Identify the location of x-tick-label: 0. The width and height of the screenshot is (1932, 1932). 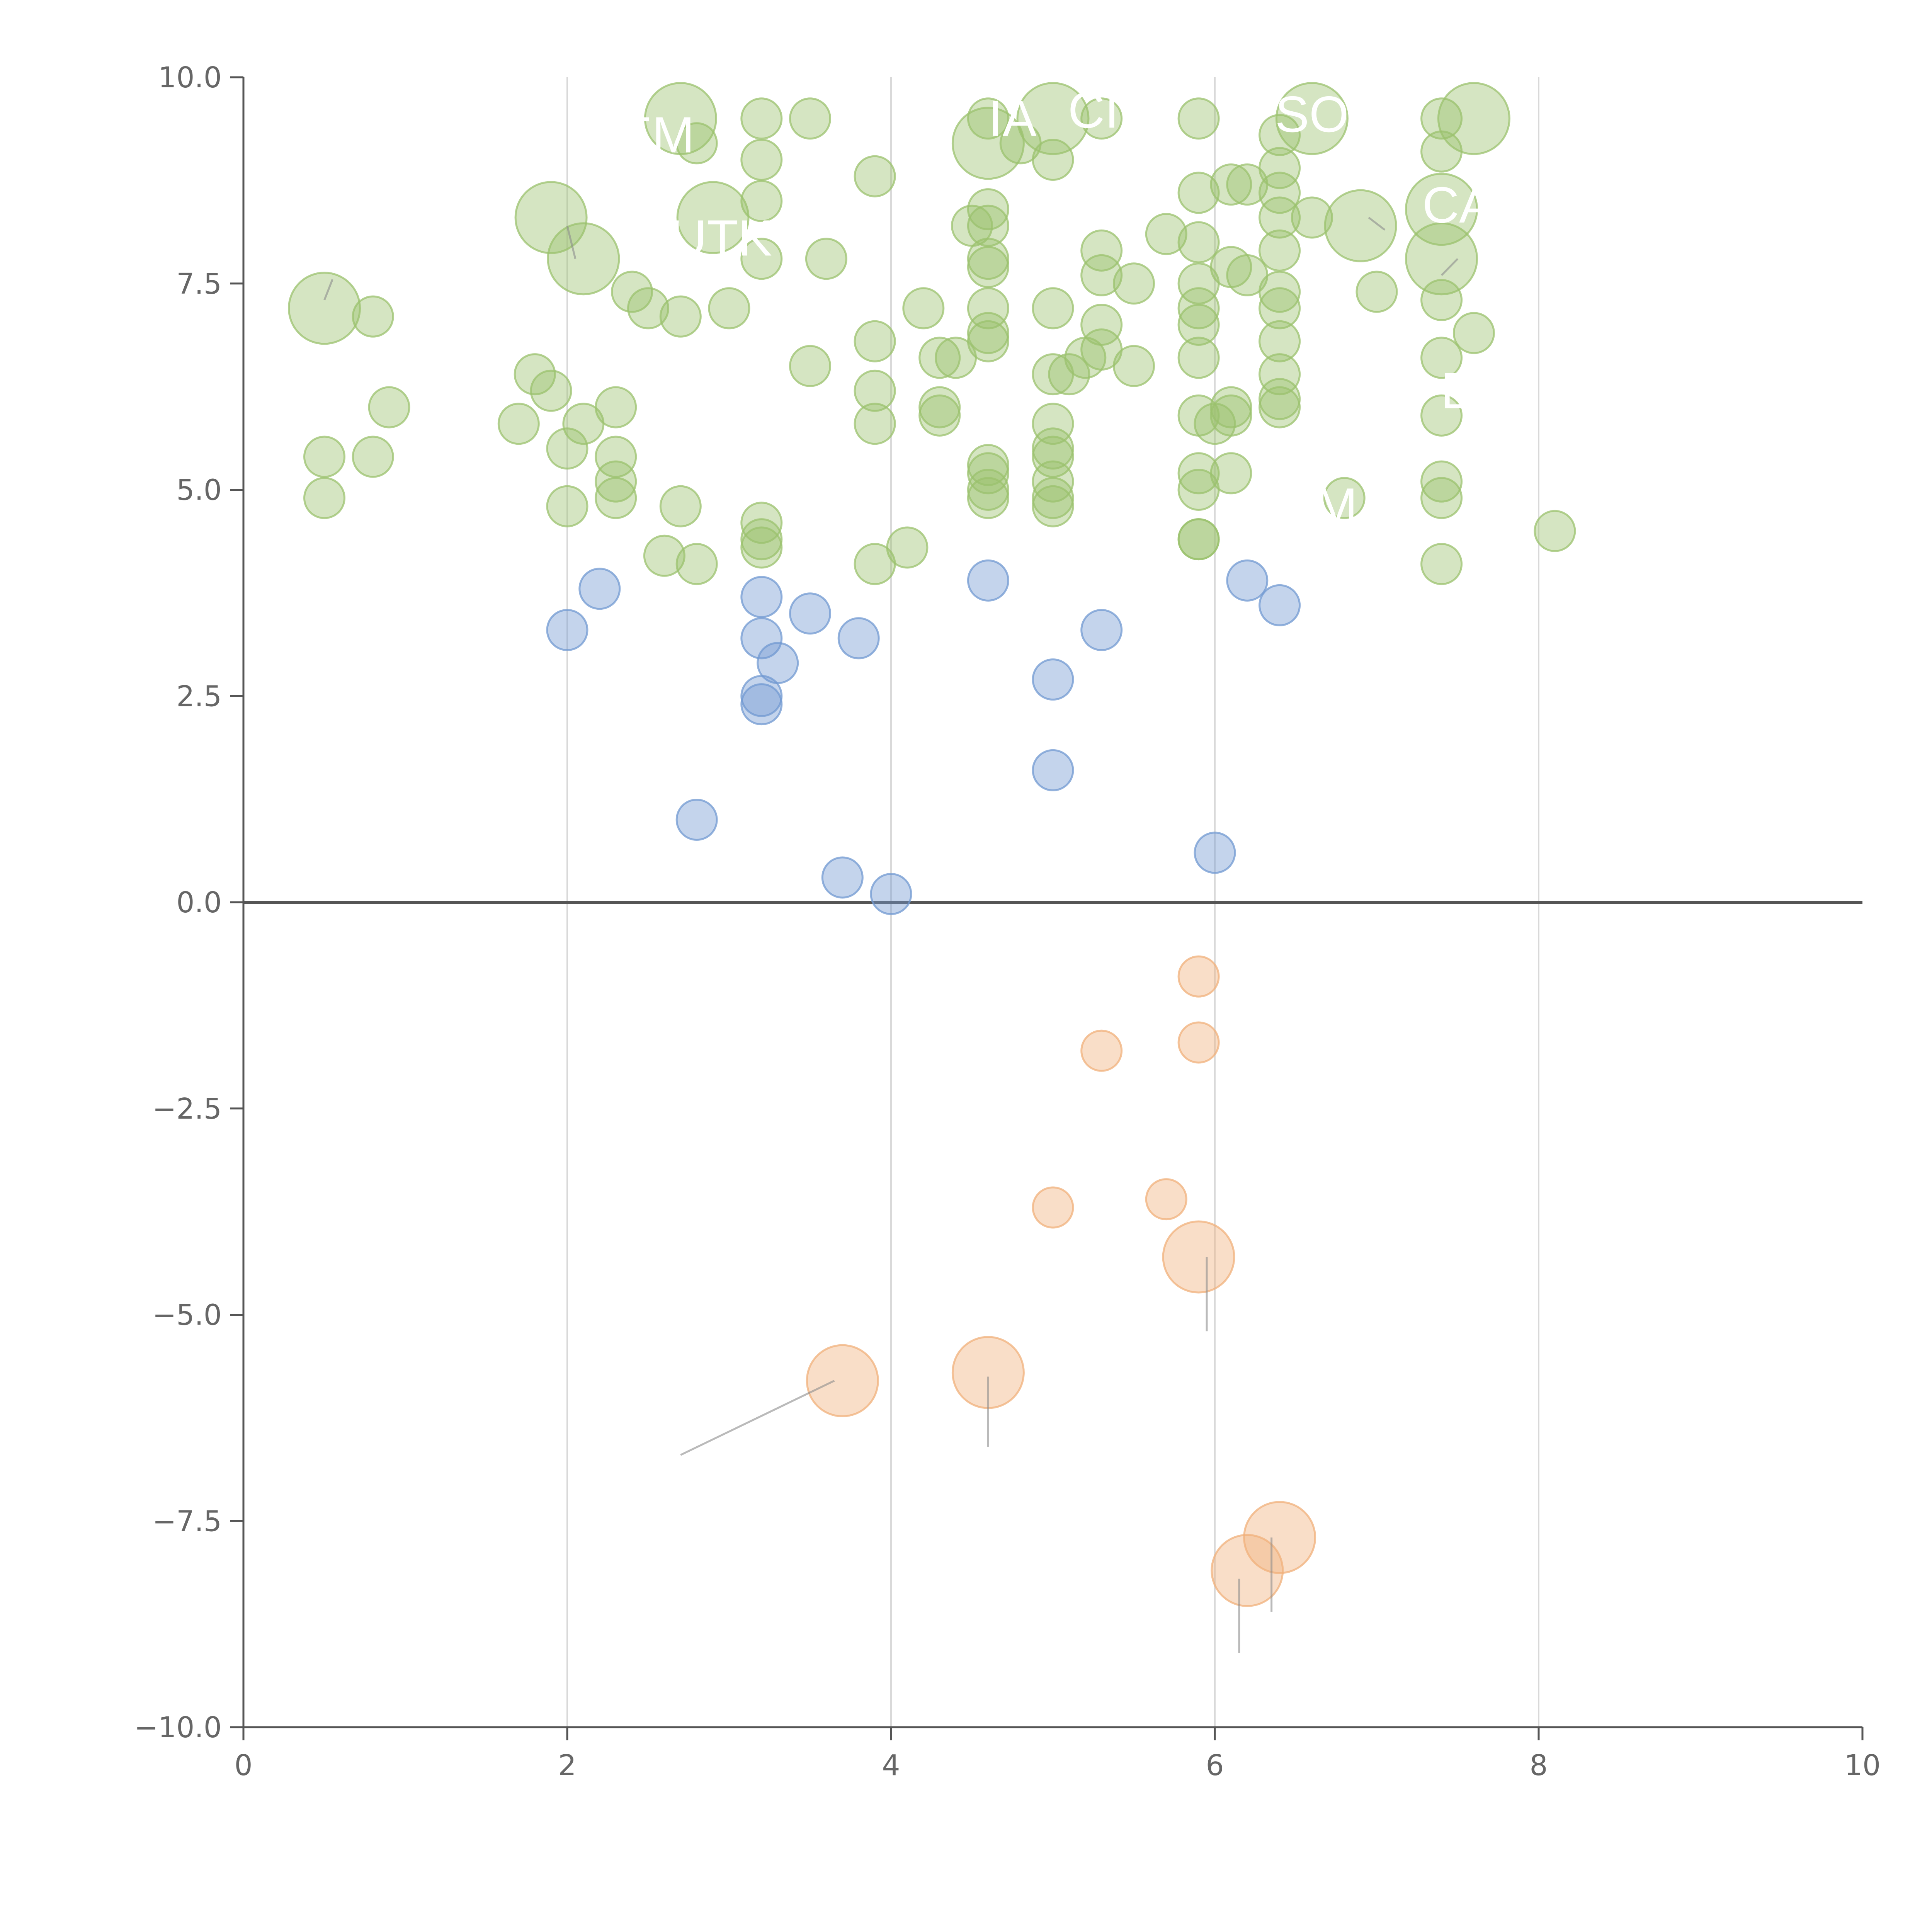
(243, 1766).